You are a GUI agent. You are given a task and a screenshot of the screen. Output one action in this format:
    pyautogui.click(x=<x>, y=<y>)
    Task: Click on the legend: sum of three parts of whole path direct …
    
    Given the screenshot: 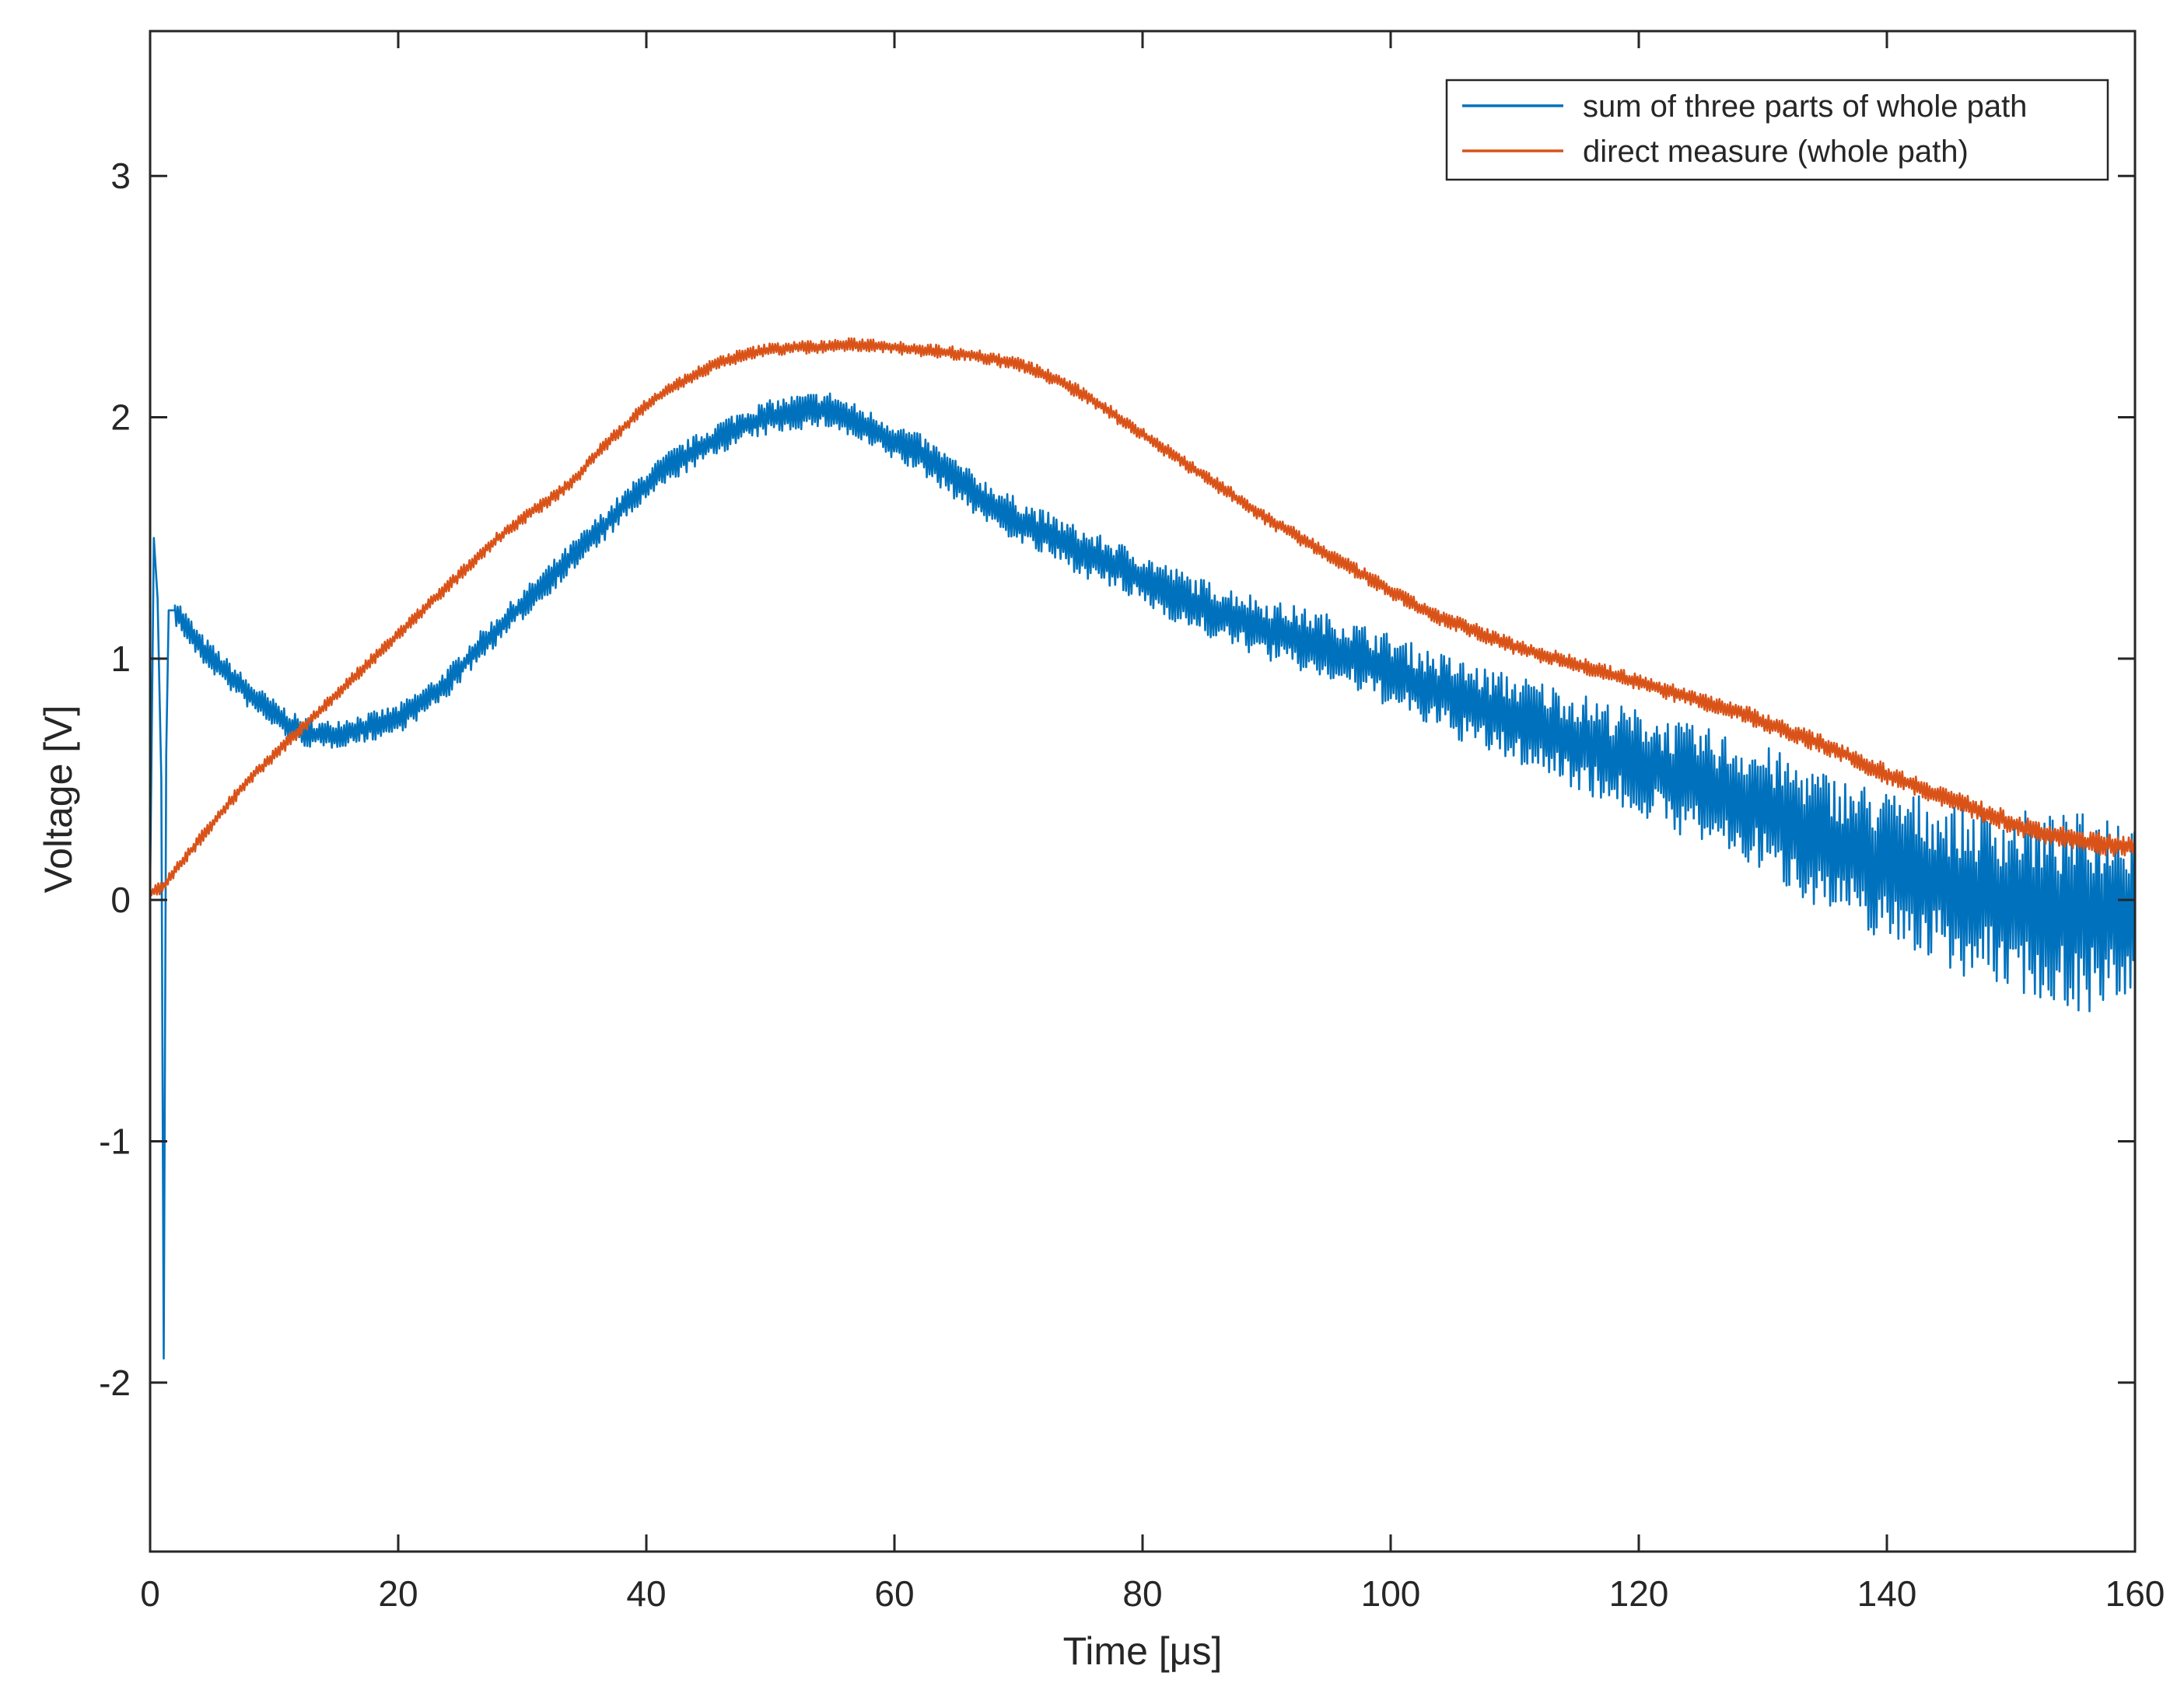 What is the action you would take?
    pyautogui.click(x=1777, y=130)
    